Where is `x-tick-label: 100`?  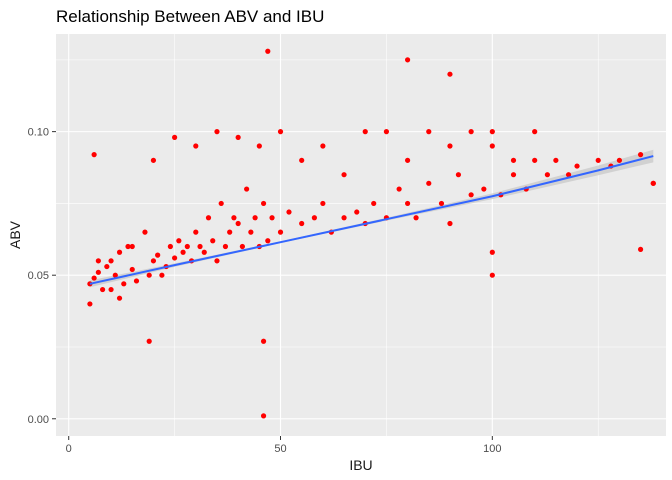
x-tick-label: 100 is located at coordinates (492, 449).